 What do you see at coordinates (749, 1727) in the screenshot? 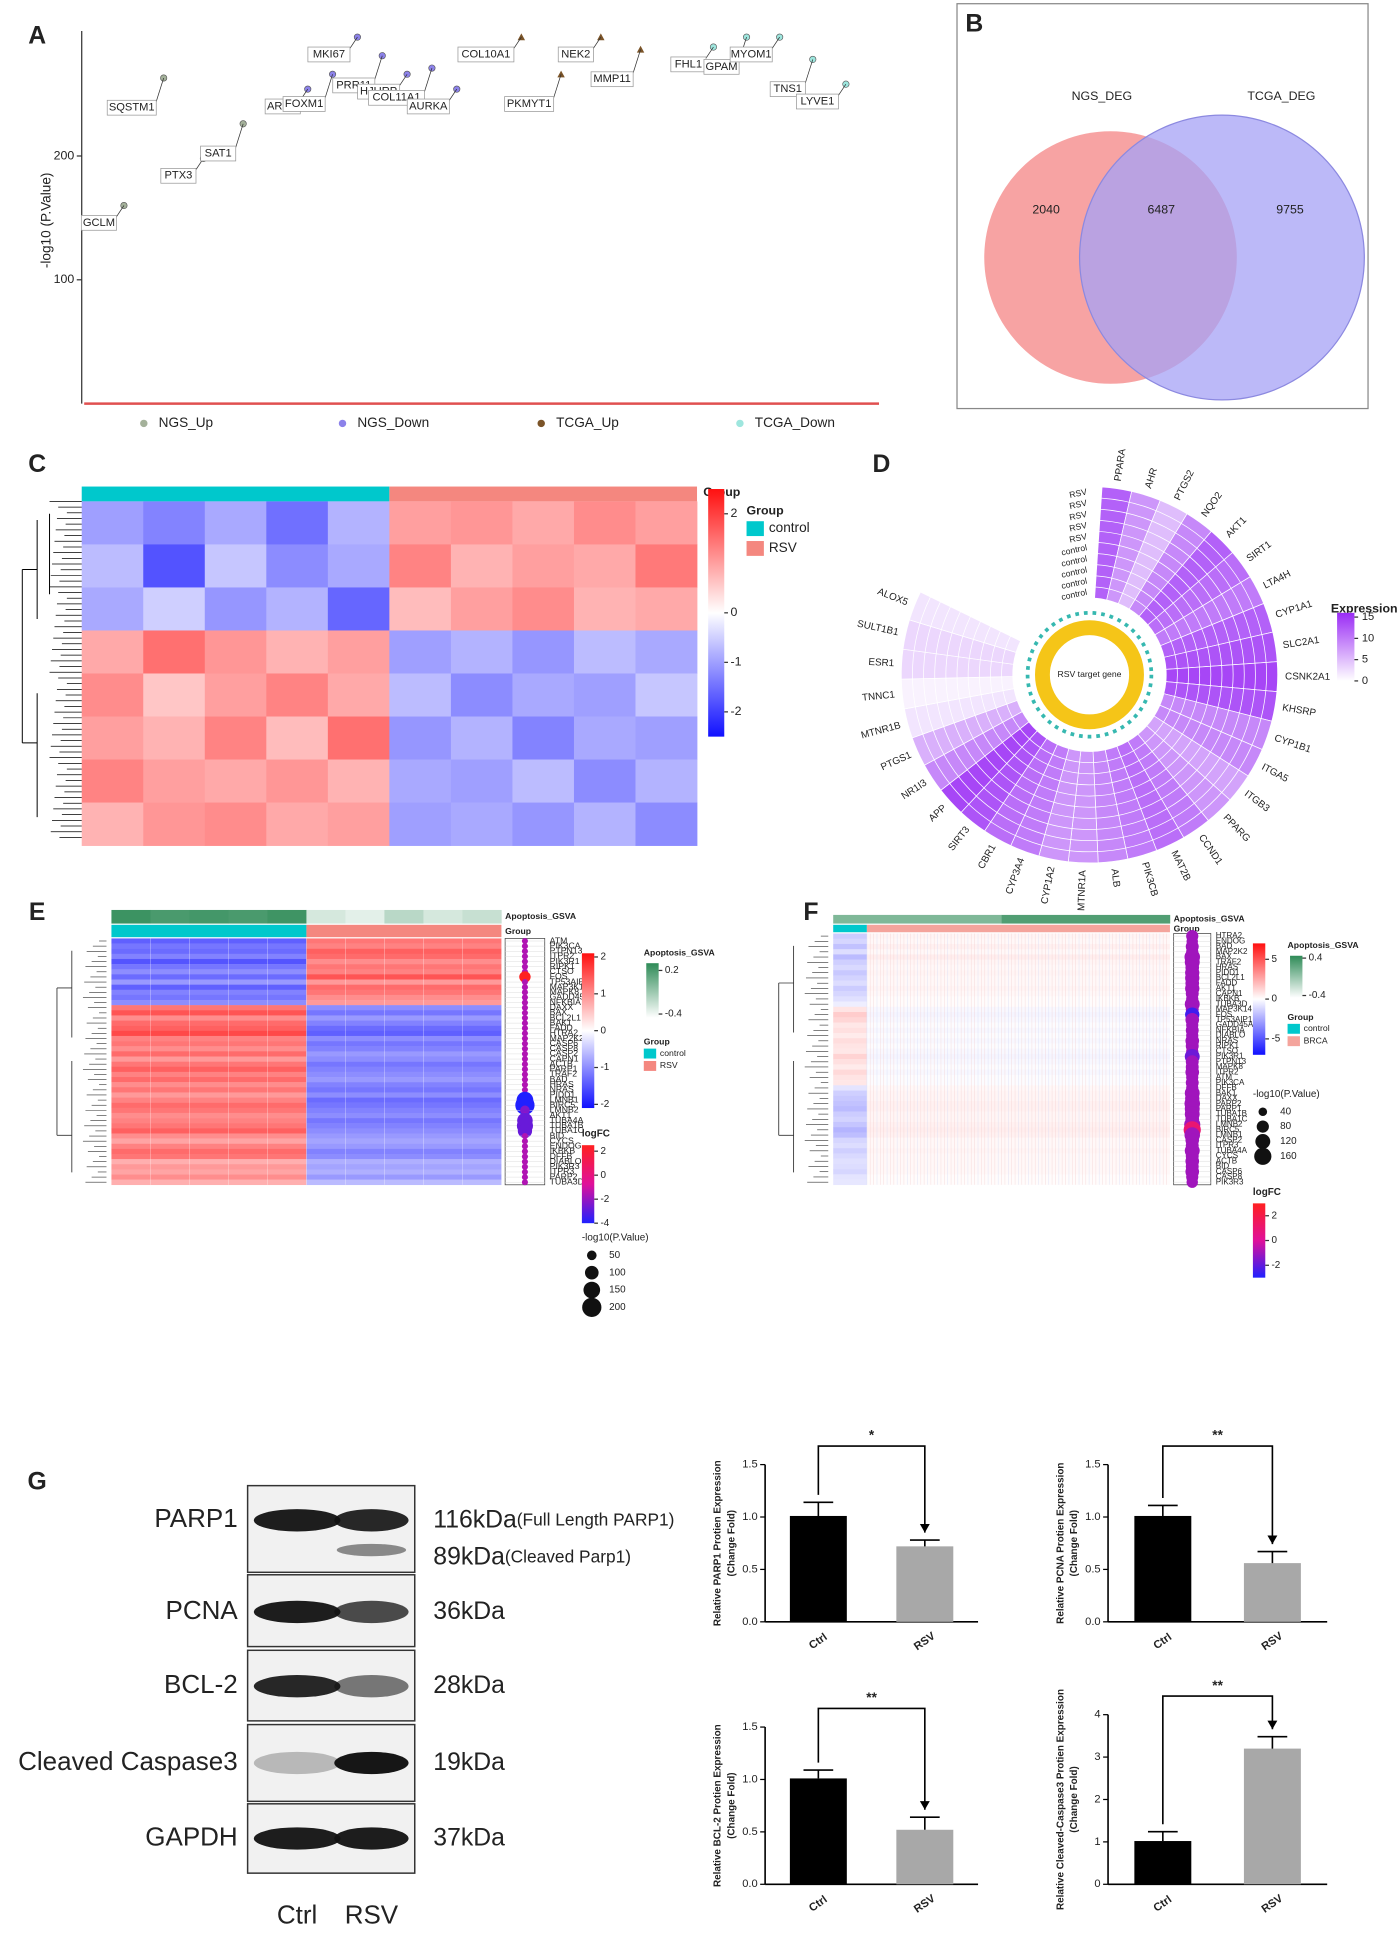
I see `y-tick-label: 1.5` at bounding box center [749, 1727].